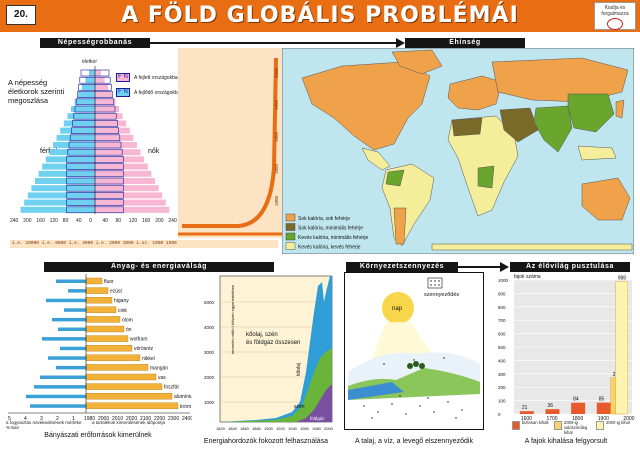  I want to click on pyramid-axis-tick: 40, so click(79, 221).